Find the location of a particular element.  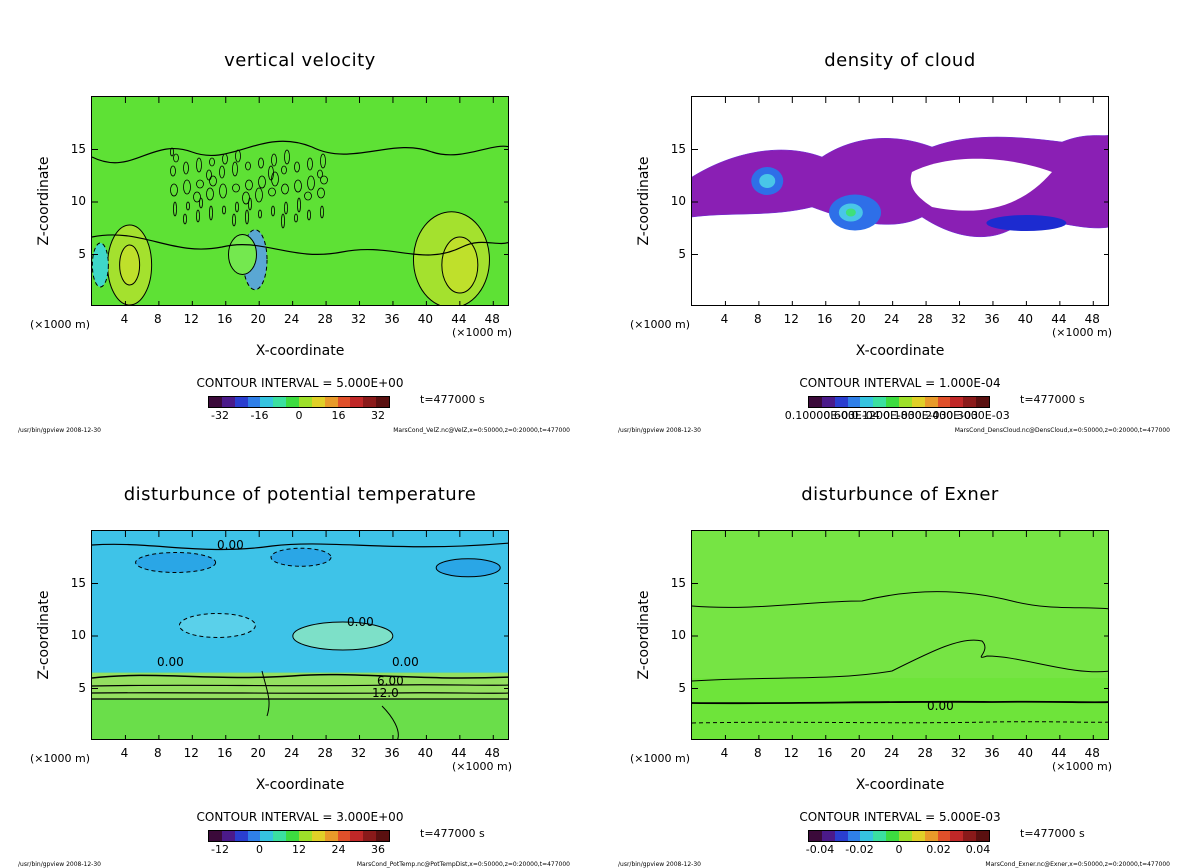

contour-interval: CONTOUR INTERVAL = 5.000E-03 is located at coordinates (900, 817).